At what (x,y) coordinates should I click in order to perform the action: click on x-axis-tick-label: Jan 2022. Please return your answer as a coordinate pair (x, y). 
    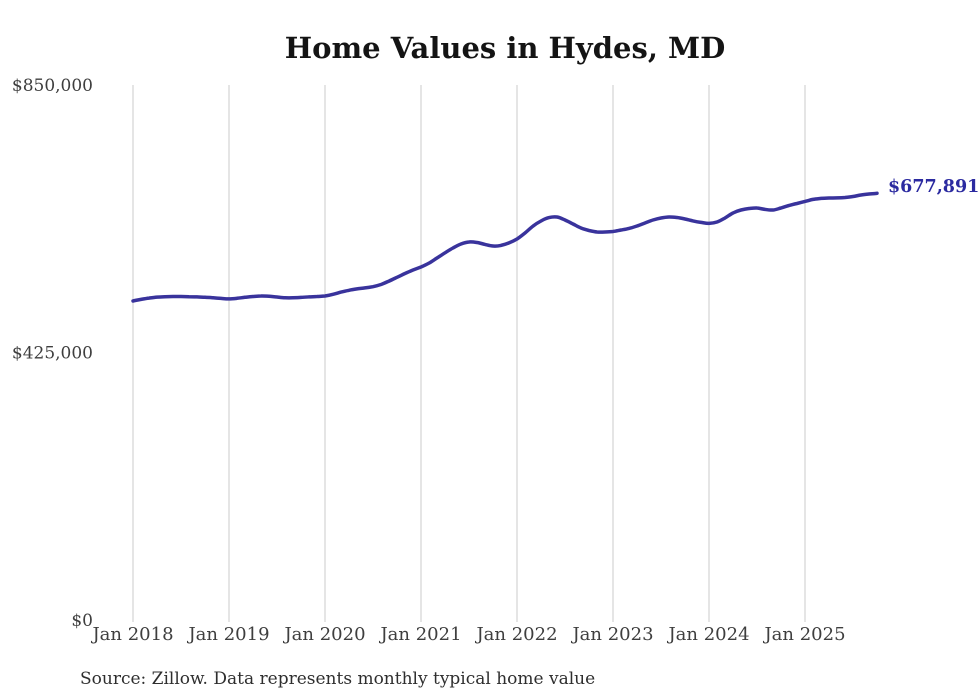
    Looking at the image, I should click on (515, 634).